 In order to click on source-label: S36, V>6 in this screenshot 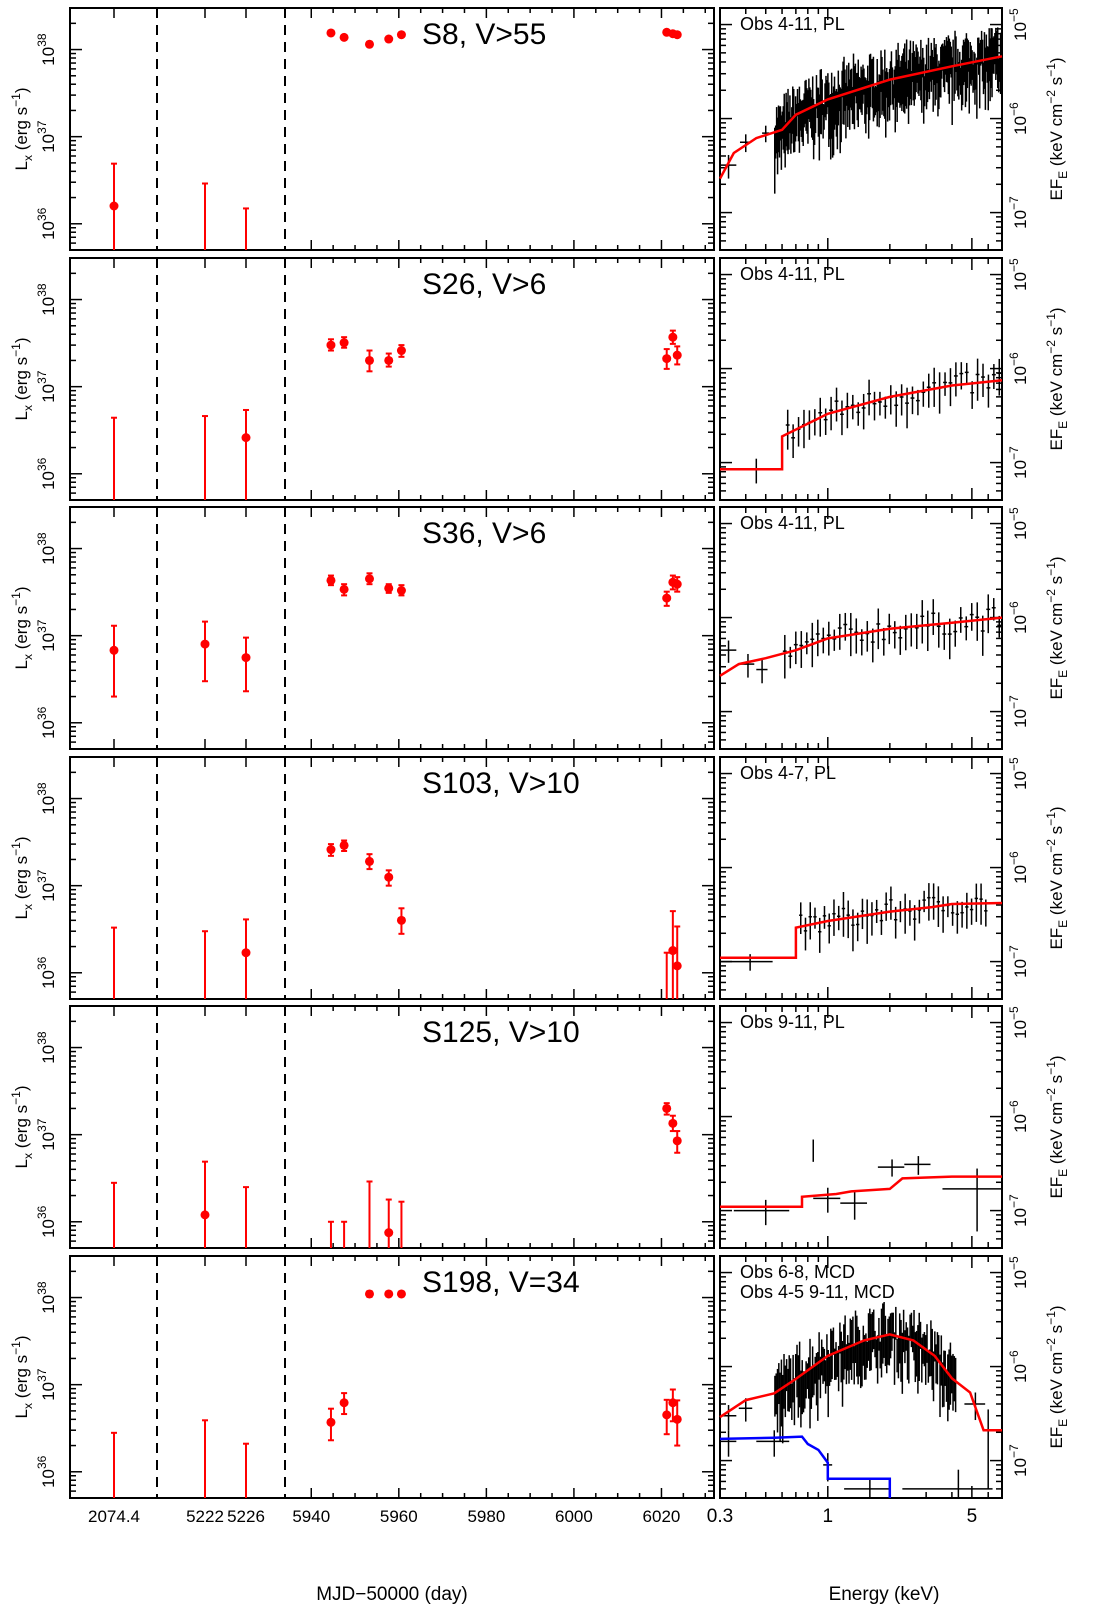, I will do `click(484, 533)`.